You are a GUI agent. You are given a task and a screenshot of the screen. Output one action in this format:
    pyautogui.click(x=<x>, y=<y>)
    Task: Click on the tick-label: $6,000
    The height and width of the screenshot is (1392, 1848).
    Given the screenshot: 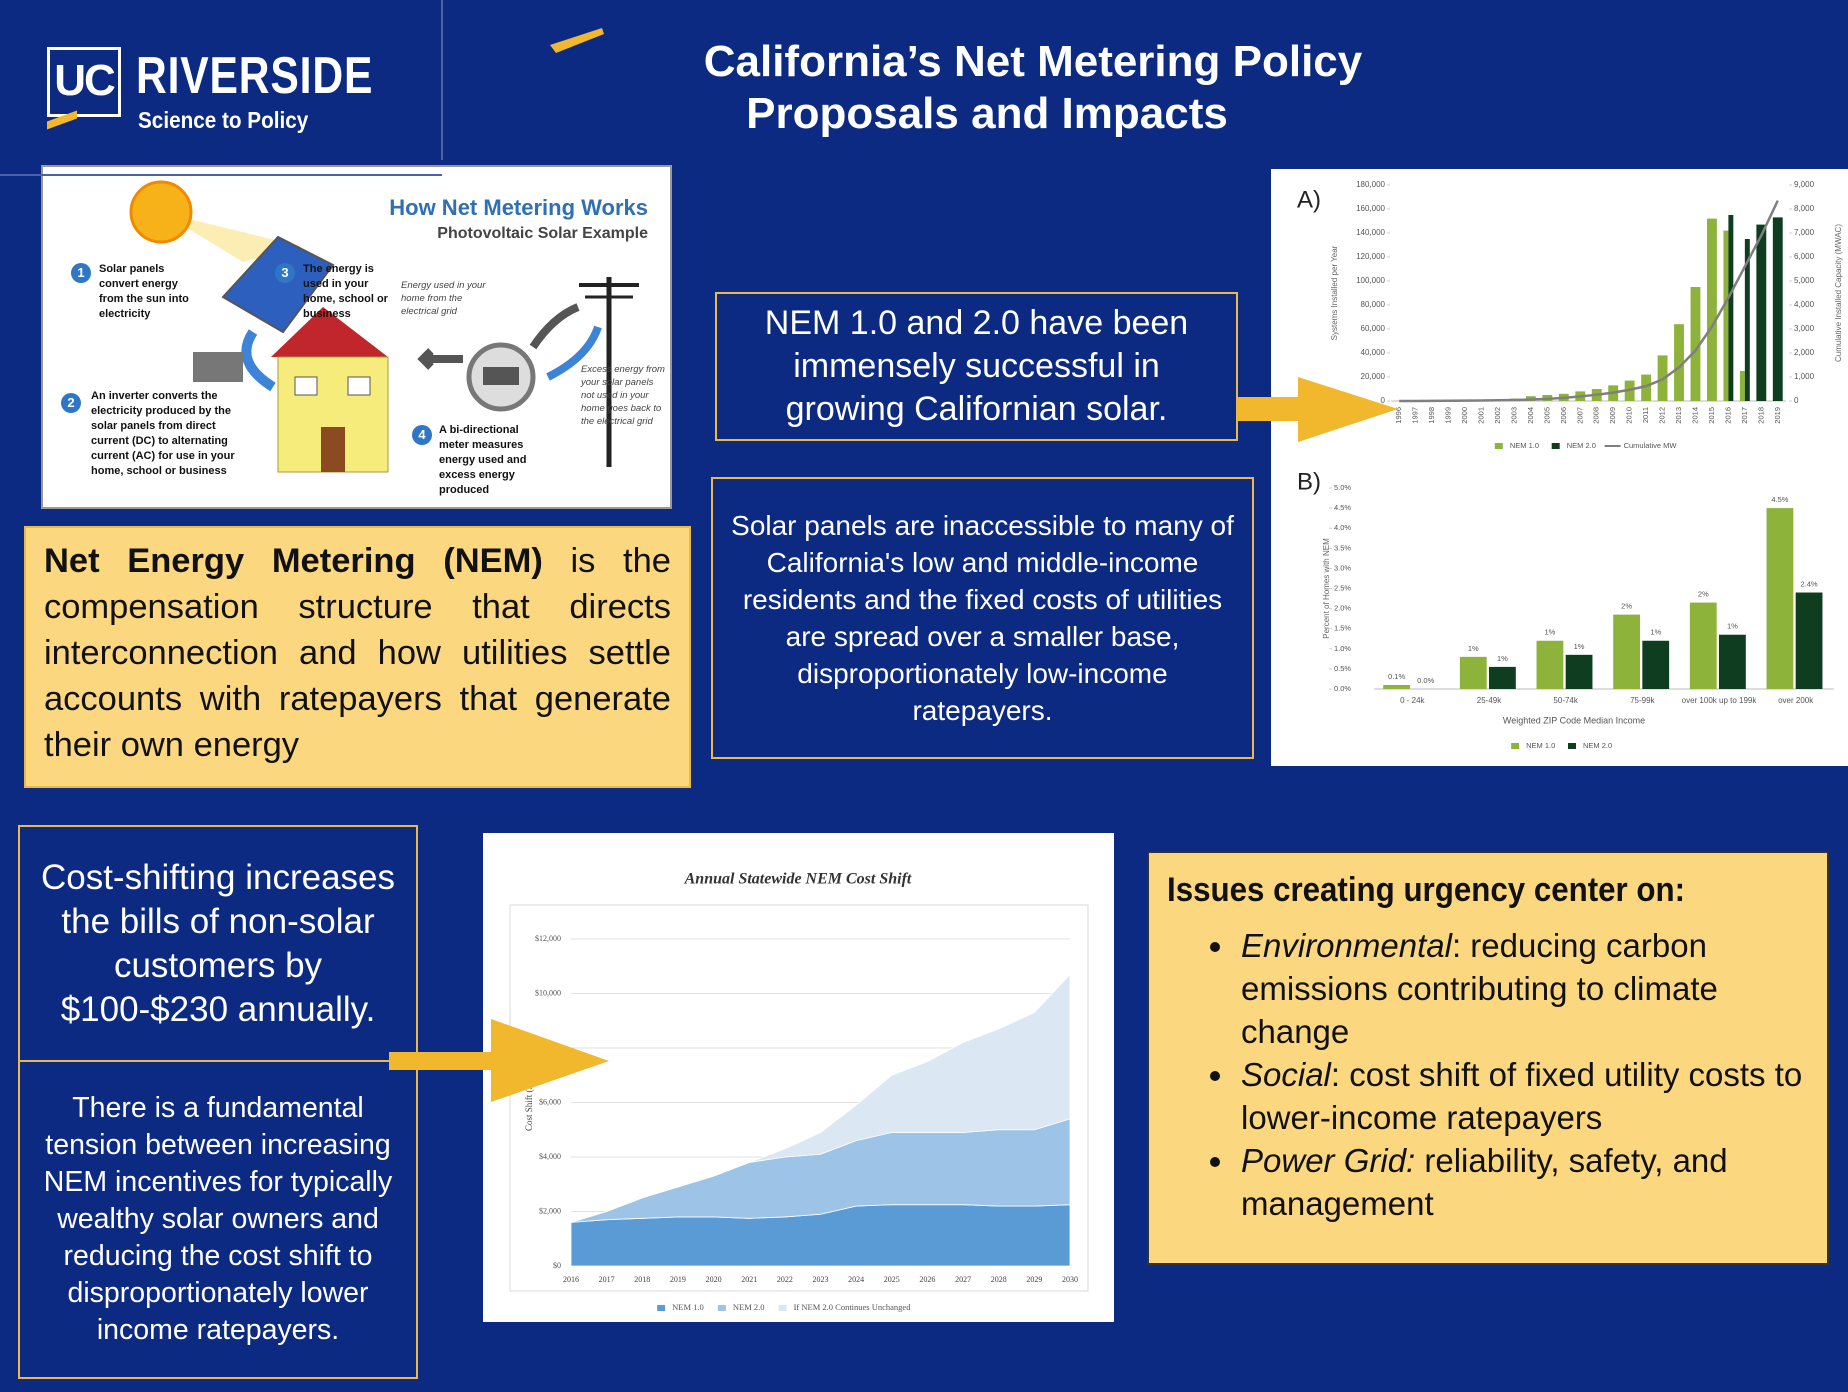 What is the action you would take?
    pyautogui.click(x=550, y=1101)
    